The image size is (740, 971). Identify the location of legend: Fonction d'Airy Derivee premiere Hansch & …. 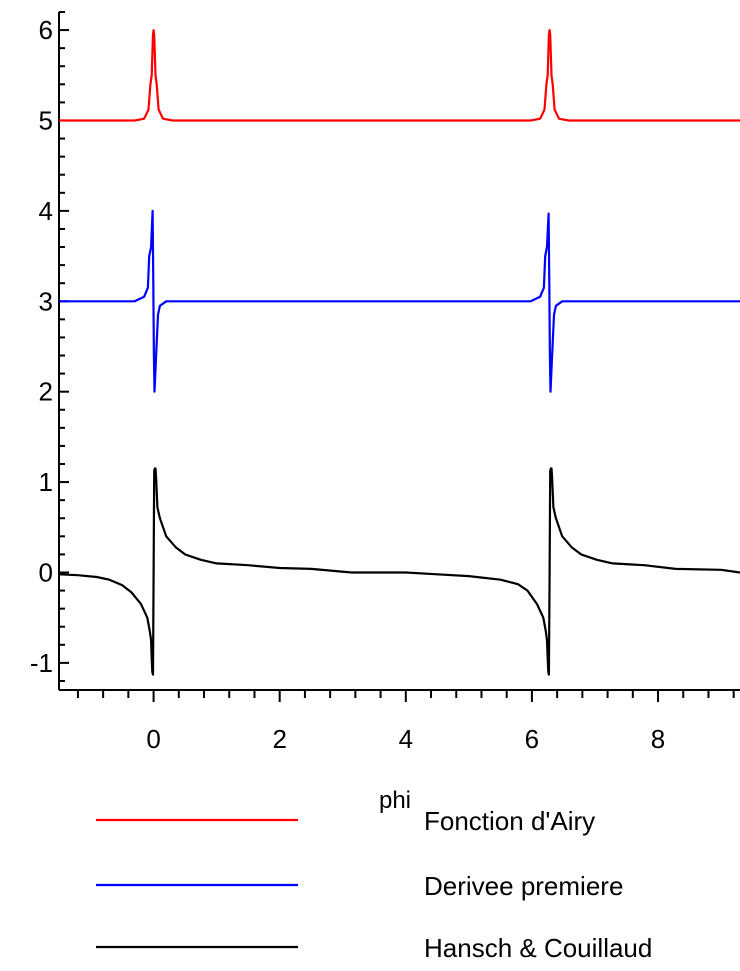
(374, 884).